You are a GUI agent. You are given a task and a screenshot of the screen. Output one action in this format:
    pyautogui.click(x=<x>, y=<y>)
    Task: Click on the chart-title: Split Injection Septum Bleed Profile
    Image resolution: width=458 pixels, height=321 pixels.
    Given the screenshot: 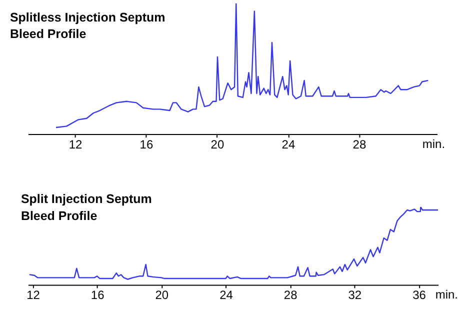 What is the action you would take?
    pyautogui.click(x=86, y=207)
    